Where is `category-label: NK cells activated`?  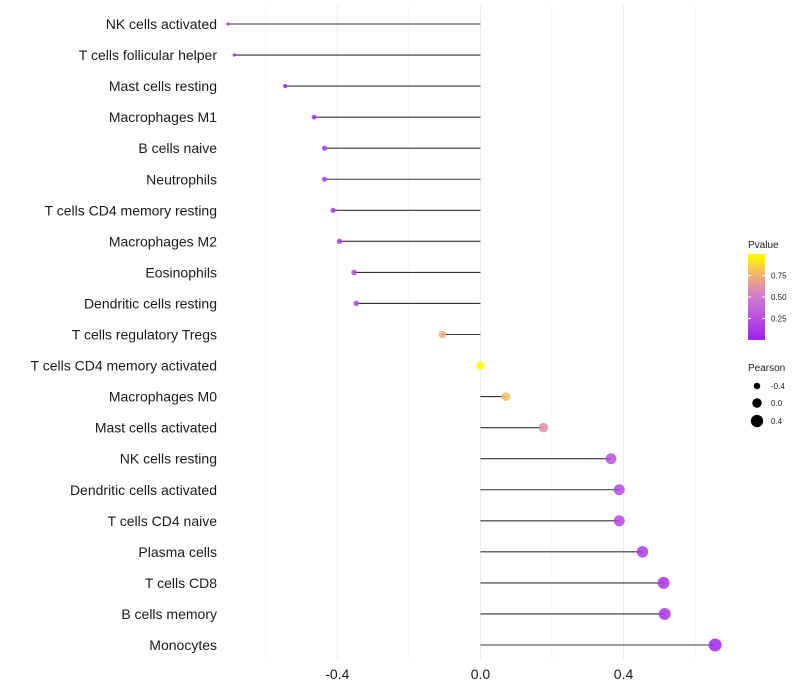 category-label: NK cells activated is located at coordinates (161, 24).